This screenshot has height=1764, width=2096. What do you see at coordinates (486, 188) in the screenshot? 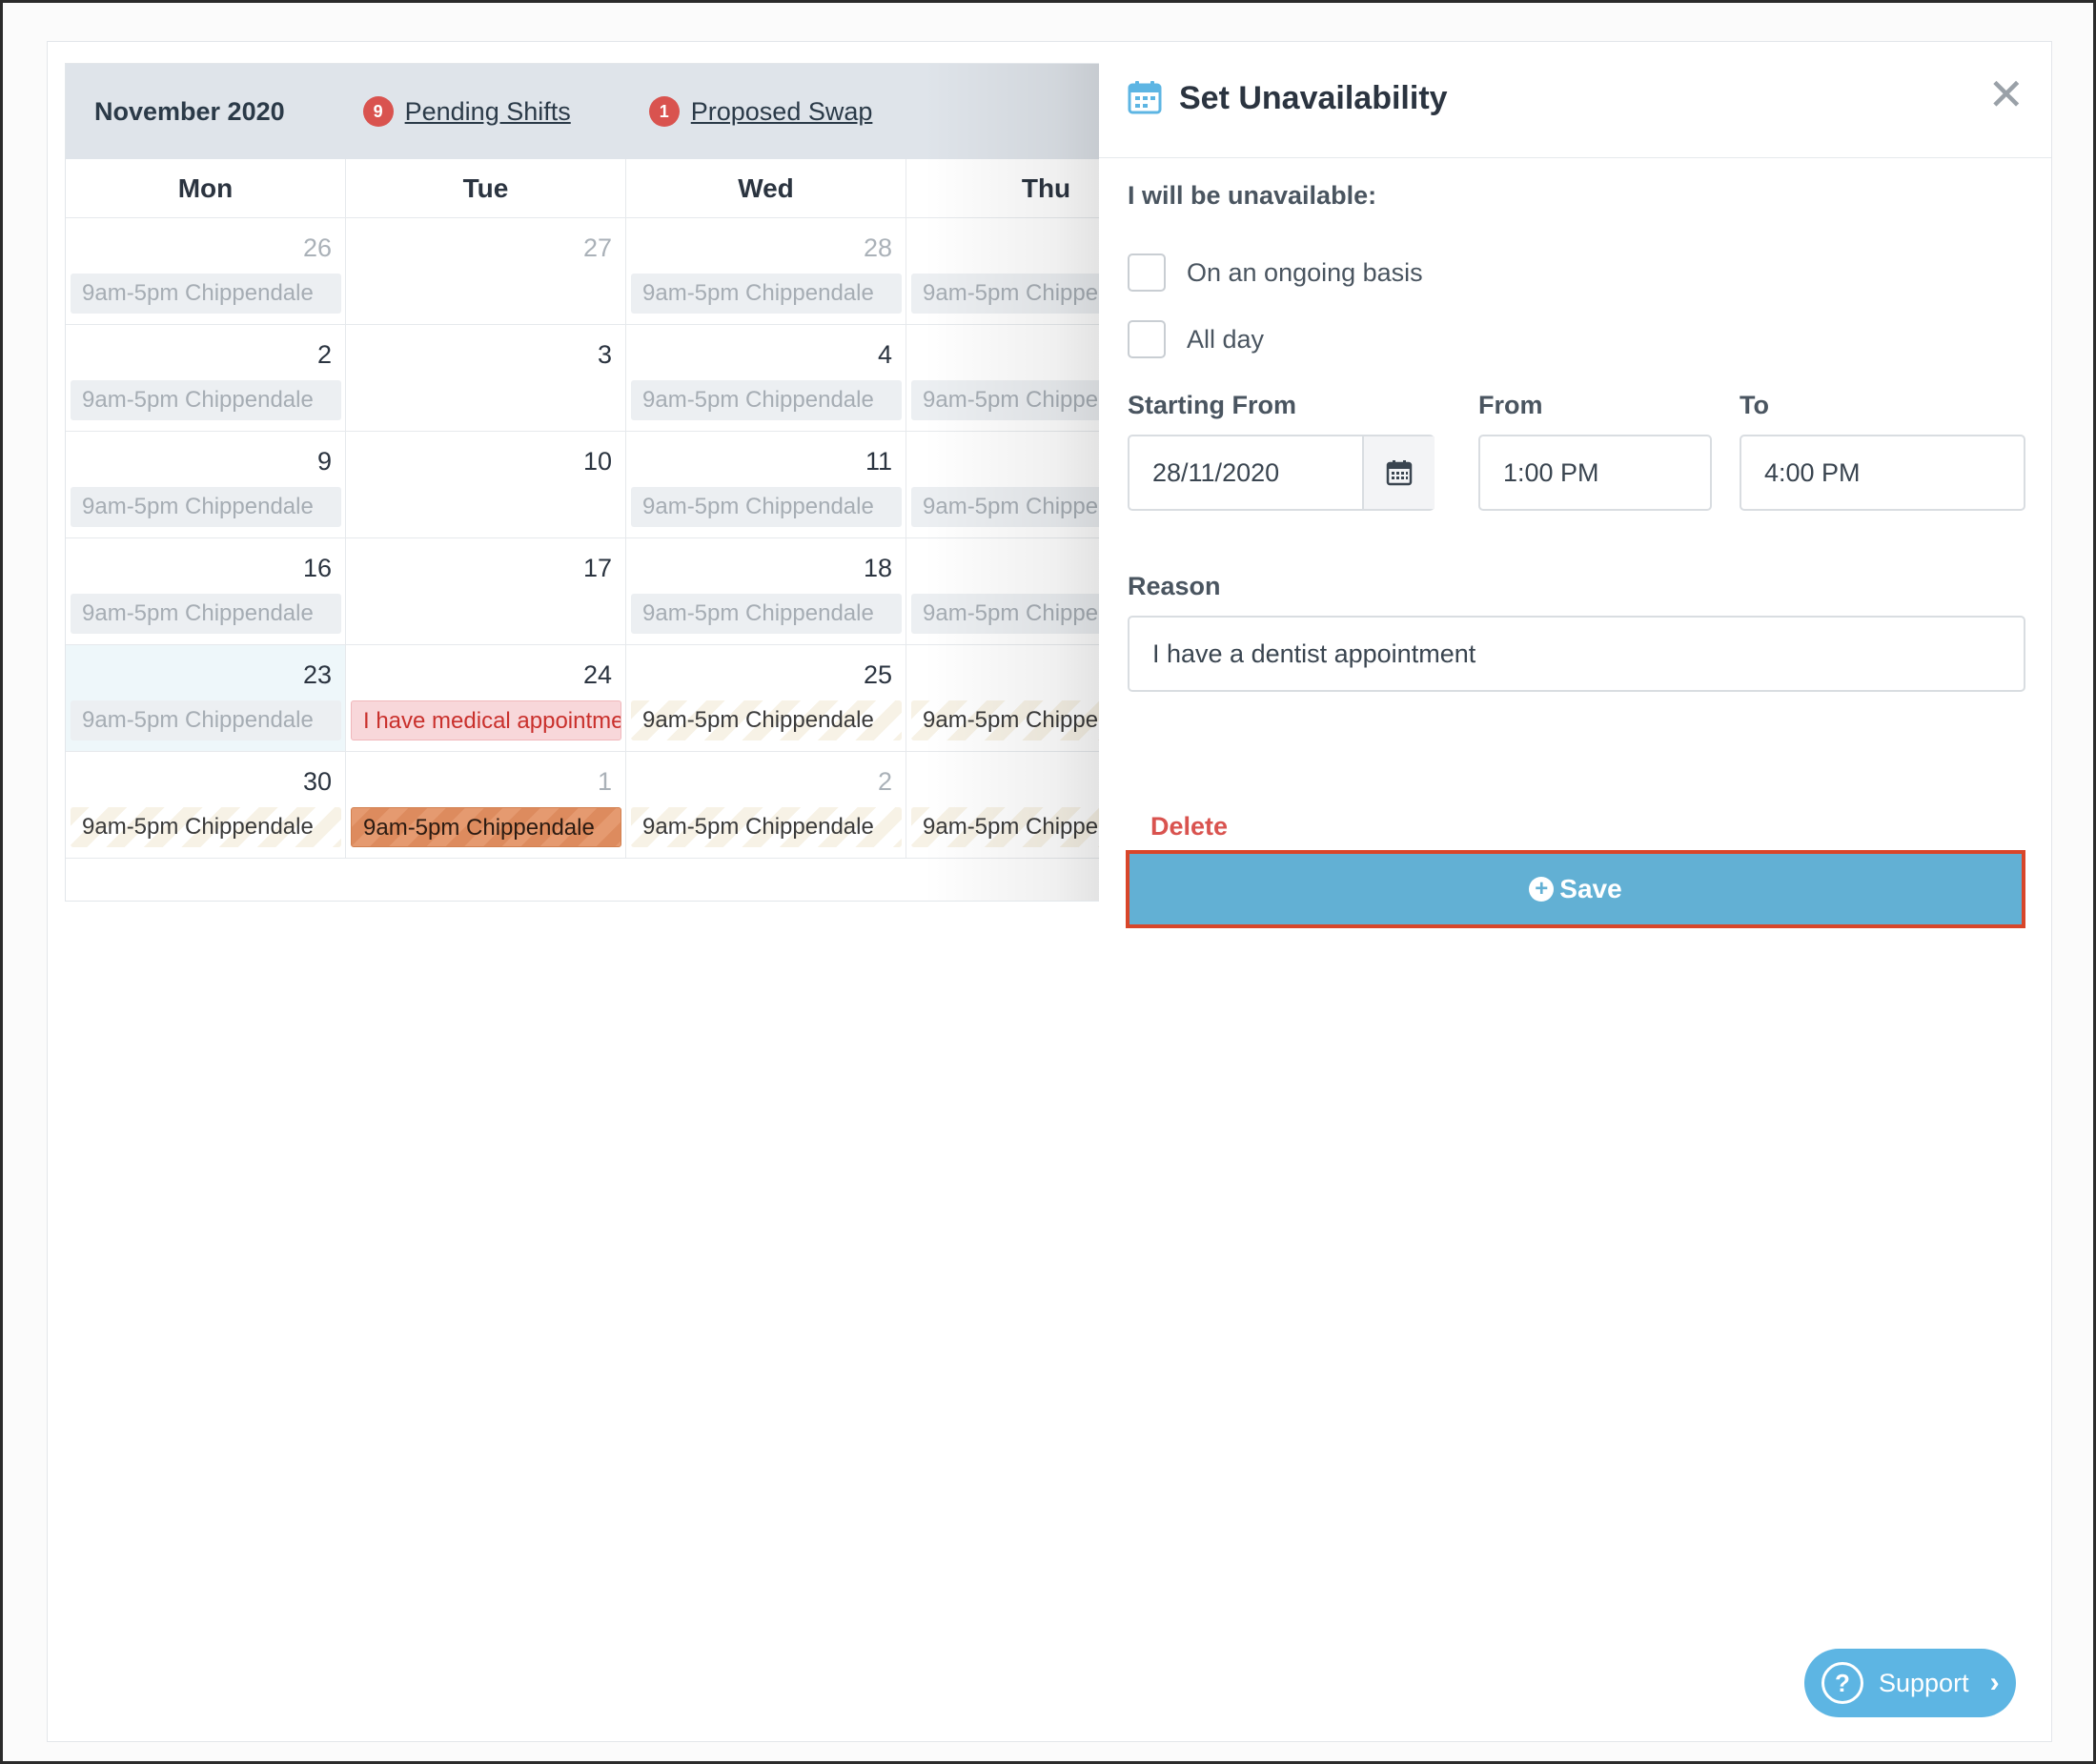
I see `weekday-tue: Tue` at bounding box center [486, 188].